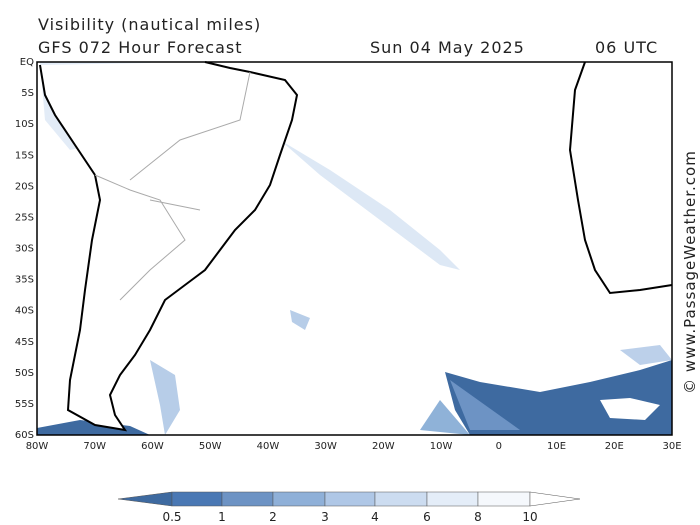  Describe the element at coordinates (383, 446) in the screenshot. I see `lon-label: 20W` at that location.